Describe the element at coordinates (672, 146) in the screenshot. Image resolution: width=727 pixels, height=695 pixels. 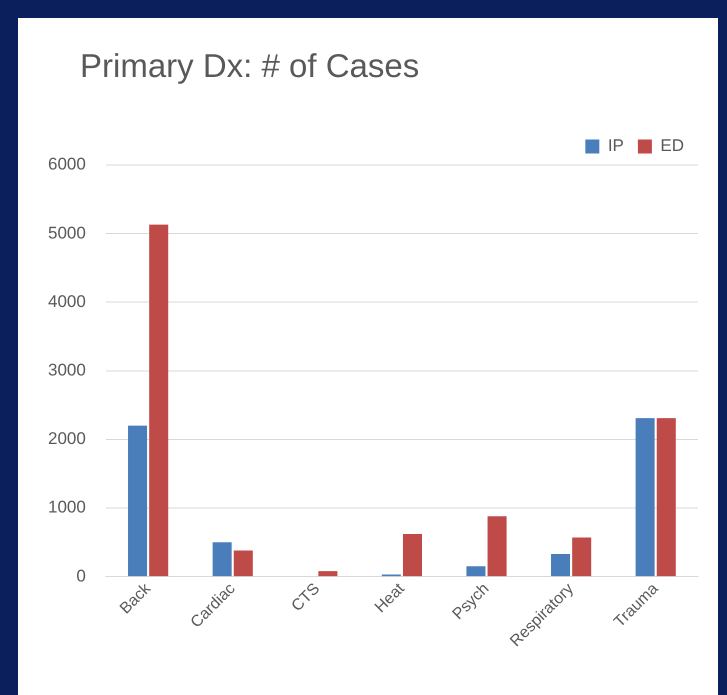
I see `legend-label: ED` at that location.